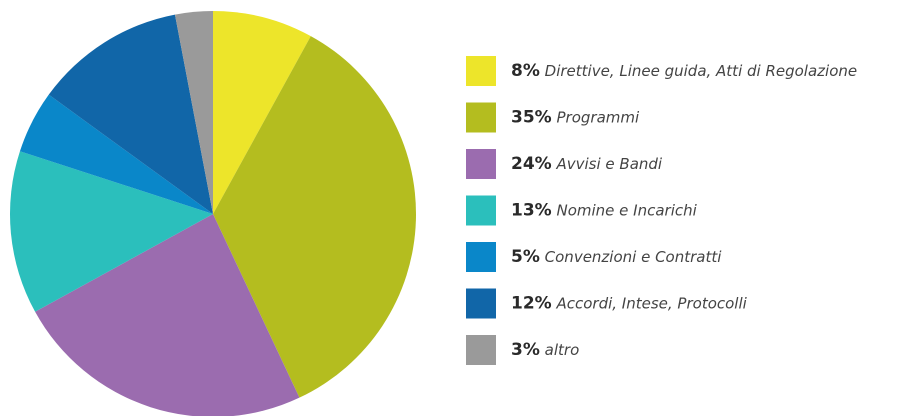 This screenshot has height=416, width=900. What do you see at coordinates (634, 257) in the screenshot?
I see `legend-label: Convenzioni e Contratti` at bounding box center [634, 257].